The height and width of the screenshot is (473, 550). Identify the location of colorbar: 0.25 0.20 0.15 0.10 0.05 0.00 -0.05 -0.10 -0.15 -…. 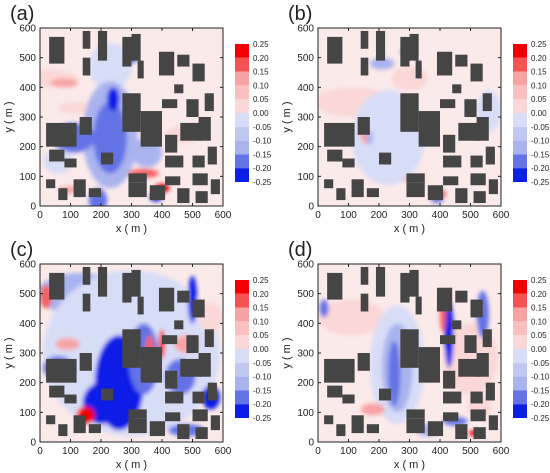
(531, 113).